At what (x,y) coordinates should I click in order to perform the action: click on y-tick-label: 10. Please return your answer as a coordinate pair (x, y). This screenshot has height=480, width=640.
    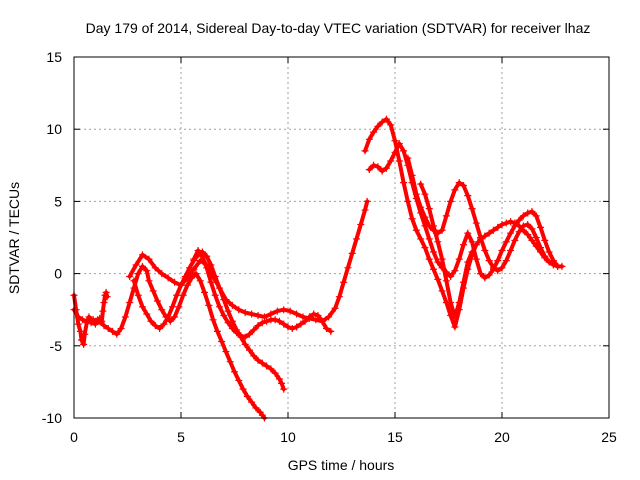
    Looking at the image, I should click on (54, 129).